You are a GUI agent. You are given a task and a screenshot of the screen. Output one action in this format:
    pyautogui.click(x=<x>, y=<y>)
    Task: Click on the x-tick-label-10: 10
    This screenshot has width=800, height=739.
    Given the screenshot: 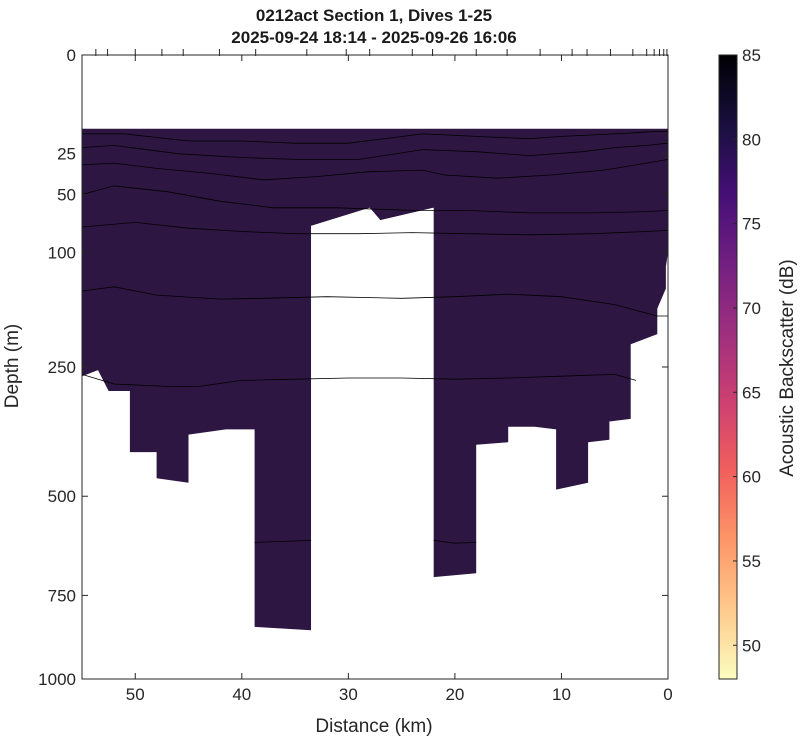 What is the action you would take?
    pyautogui.click(x=561, y=694)
    